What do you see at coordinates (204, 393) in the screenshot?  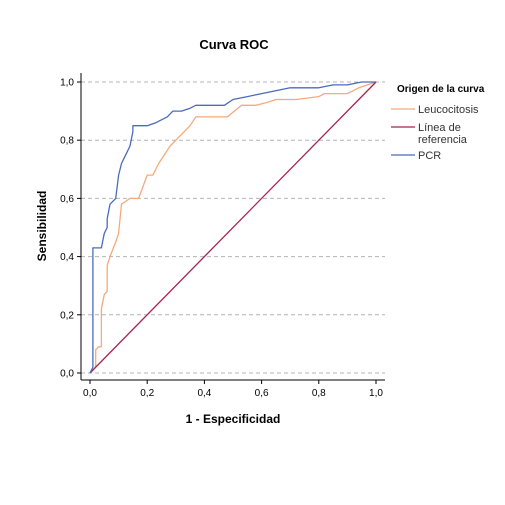 I see `x-tick-label-2: 0,4` at bounding box center [204, 393].